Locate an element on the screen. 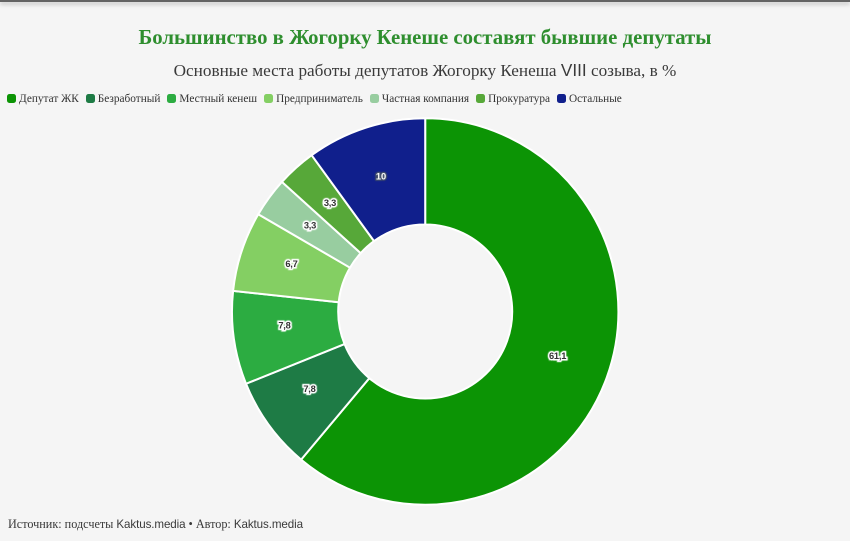  svg-text: 10 is located at coordinates (381, 176).